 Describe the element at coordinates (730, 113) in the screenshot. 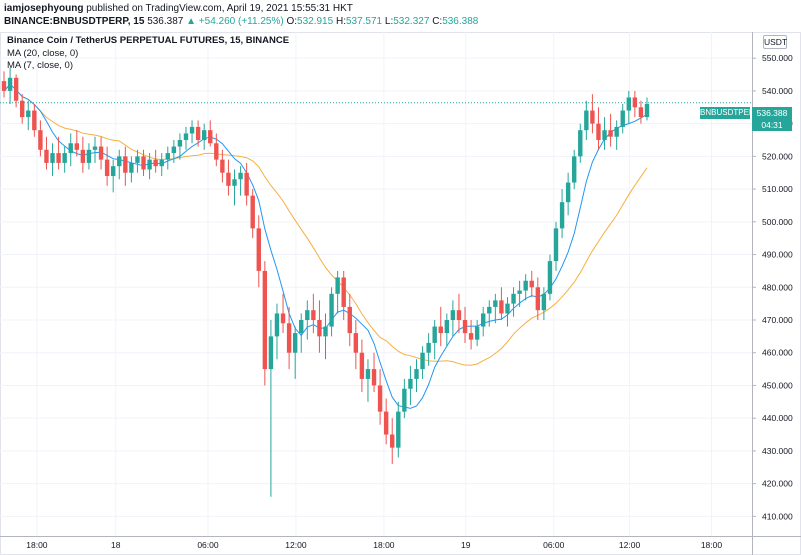

I see `symbol-price-tag: BNBUSDTPERP` at that location.